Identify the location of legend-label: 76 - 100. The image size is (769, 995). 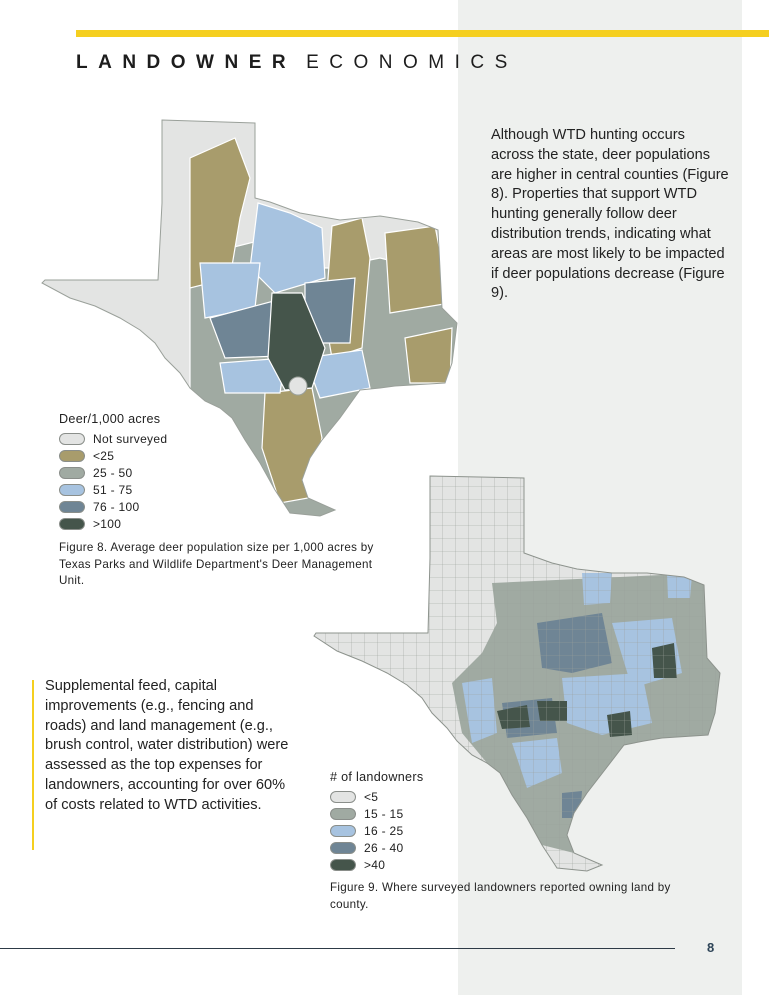
(116, 506).